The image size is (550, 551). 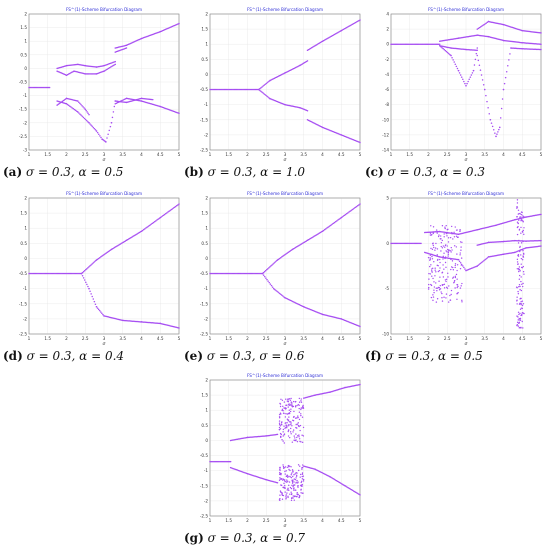 What do you see at coordinates (206, 380) in the screenshot?
I see `y-tick-label: 2` at bounding box center [206, 380].